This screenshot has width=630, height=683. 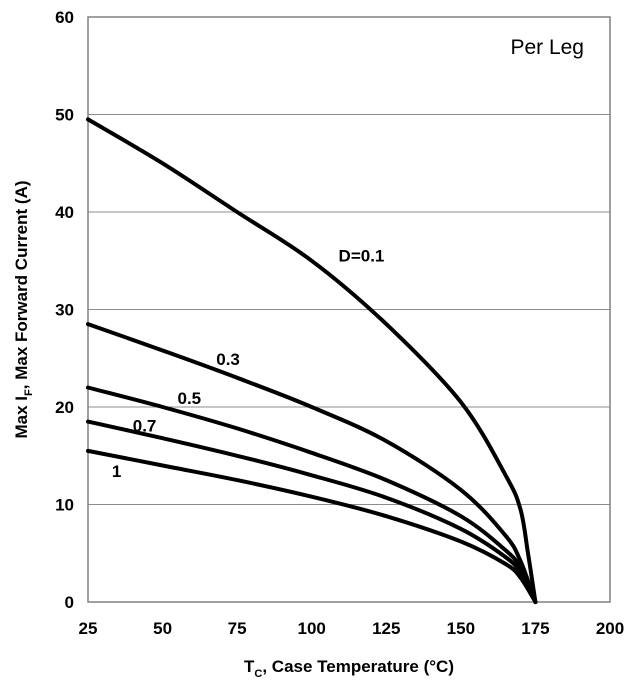 What do you see at coordinates (312, 628) in the screenshot?
I see `x-tick-label: 100` at bounding box center [312, 628].